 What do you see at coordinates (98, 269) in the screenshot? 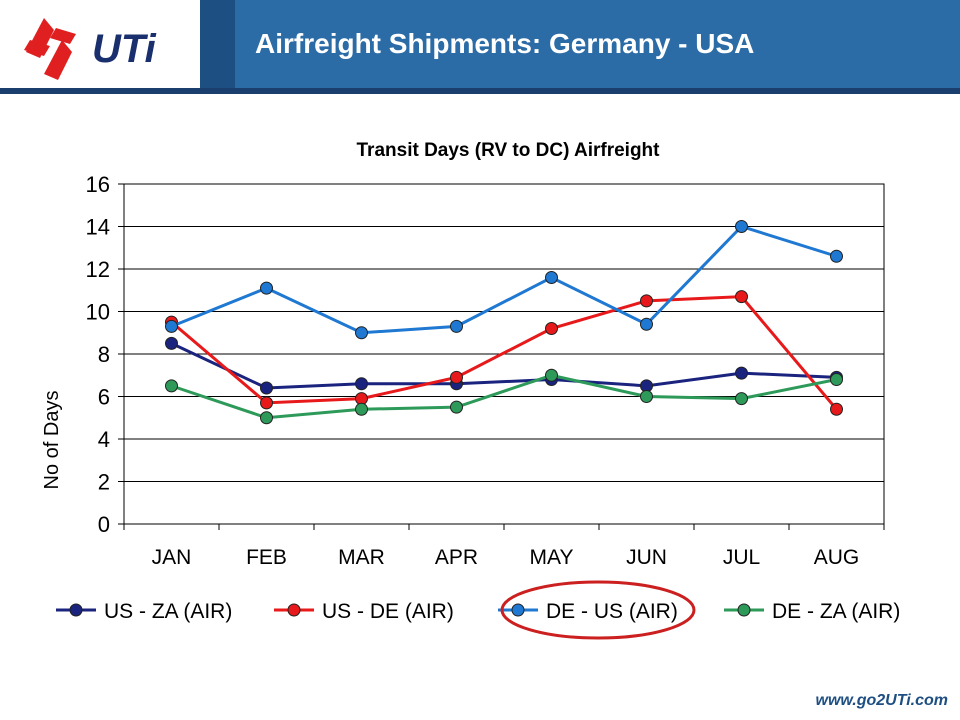
I see `y-tick-label: 12` at bounding box center [98, 269].